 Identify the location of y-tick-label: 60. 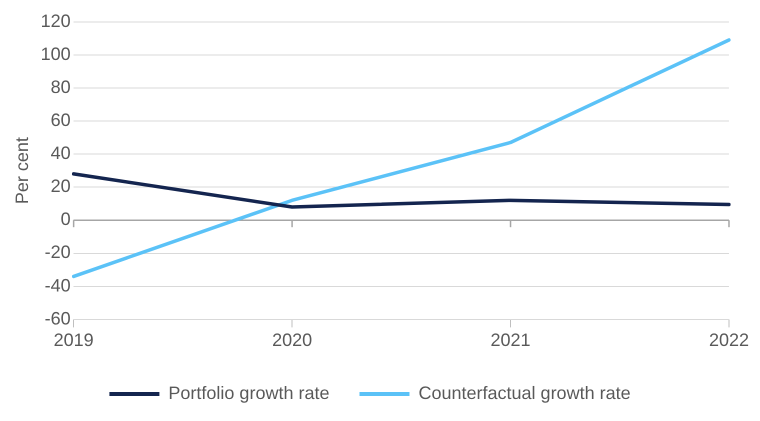
(60, 120).